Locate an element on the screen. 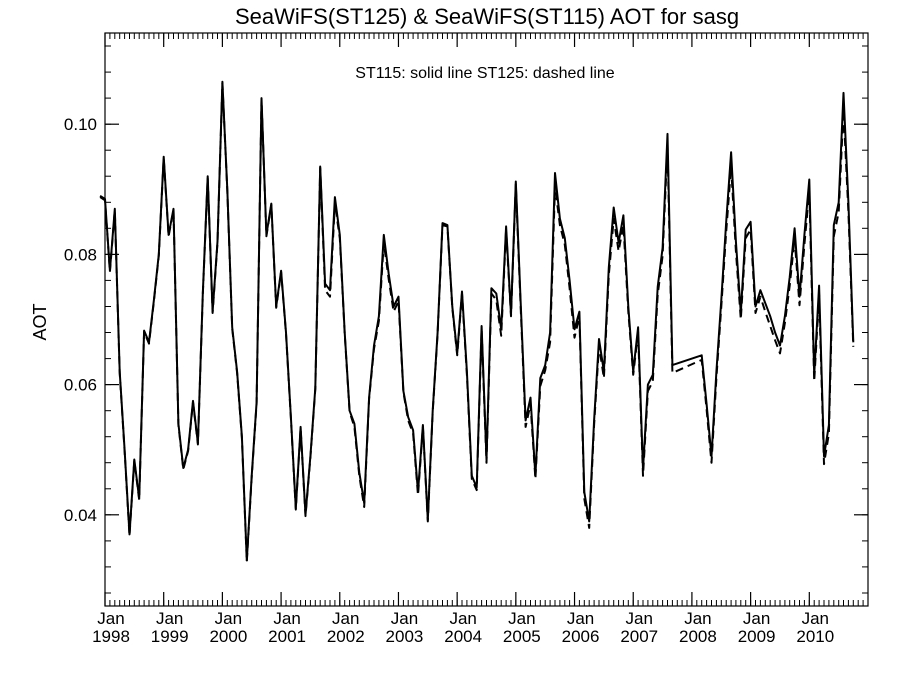  x-tick-year-label: 2010 is located at coordinates (815, 636).